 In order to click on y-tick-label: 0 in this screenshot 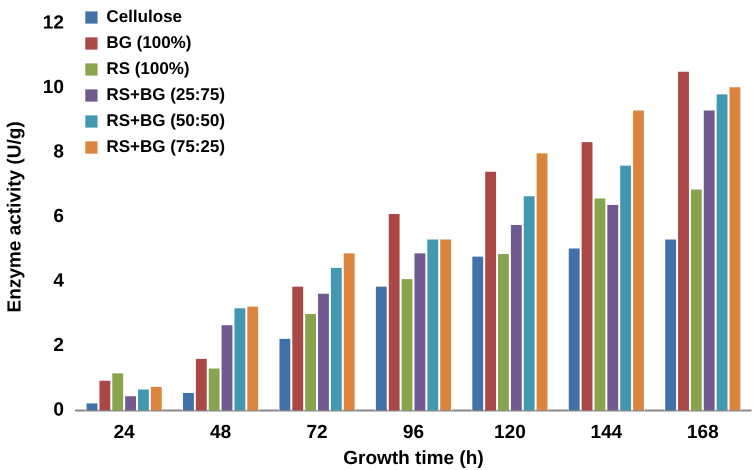, I will do `click(58, 410)`.